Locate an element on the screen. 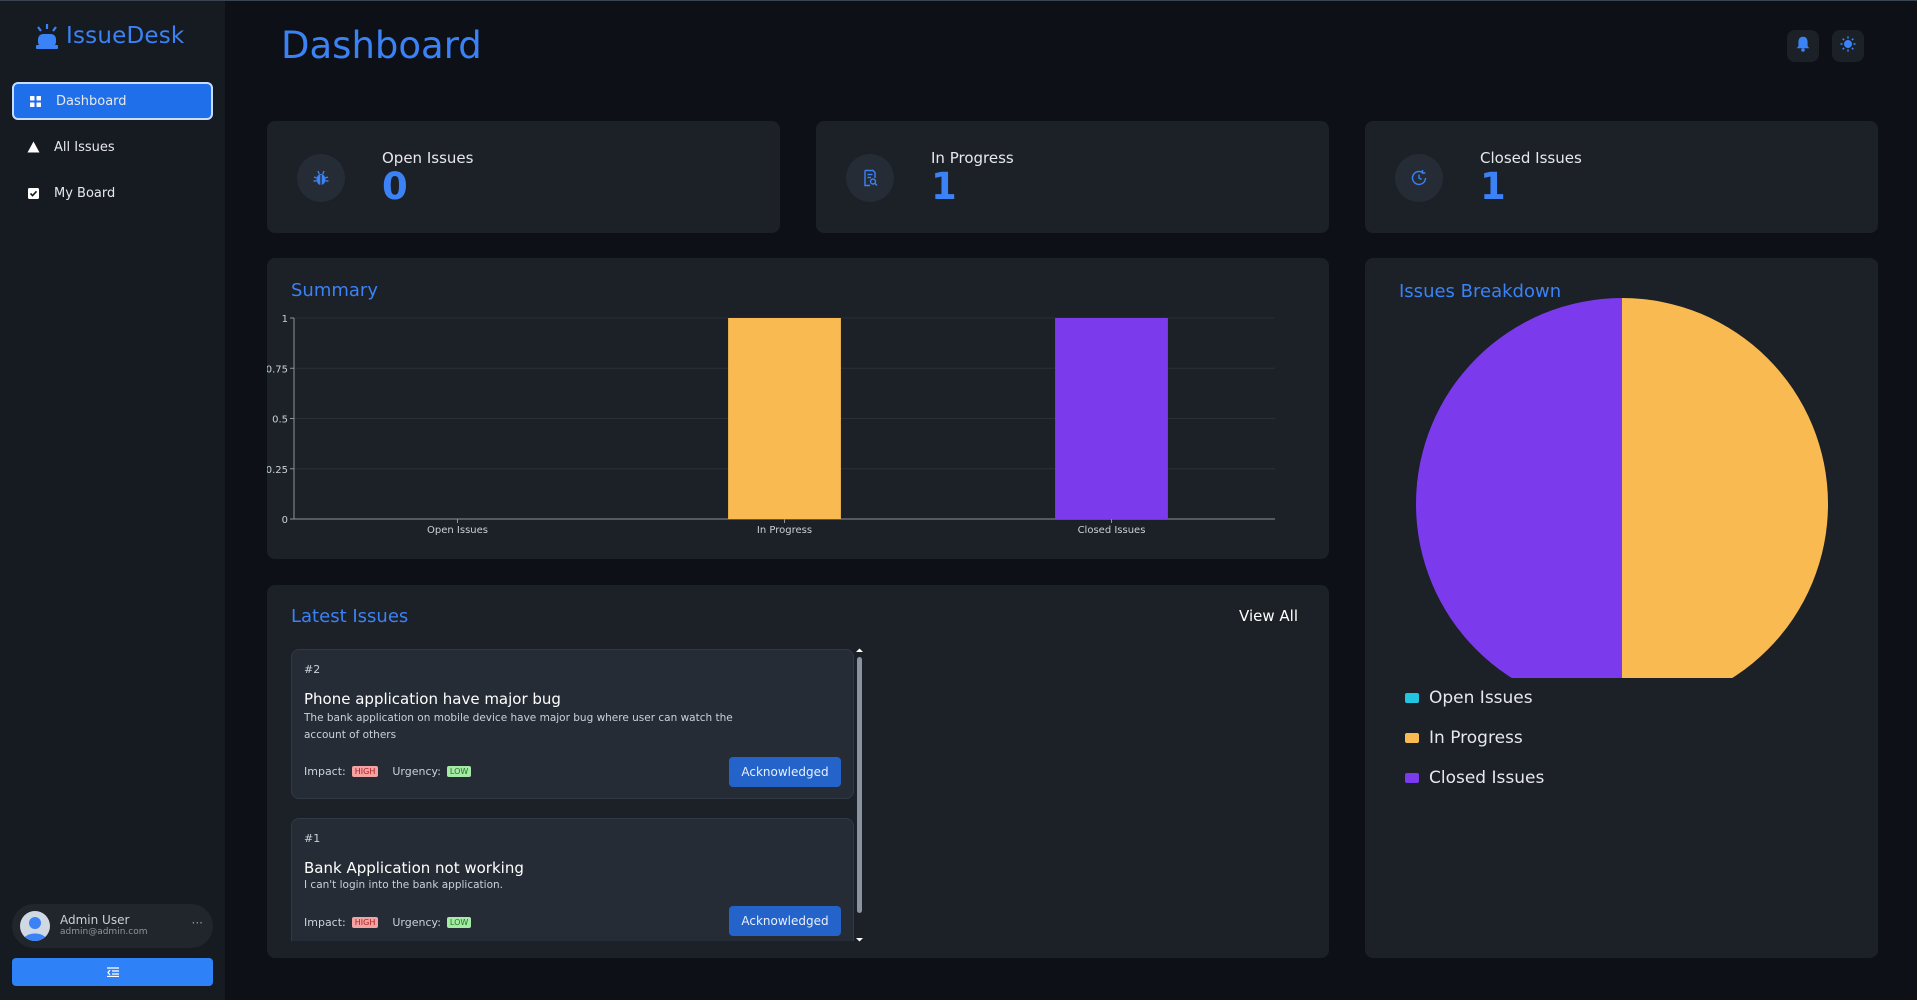 This screenshot has width=1917, height=1000. user-info: Admin User admin@admin.com is located at coordinates (103, 926).